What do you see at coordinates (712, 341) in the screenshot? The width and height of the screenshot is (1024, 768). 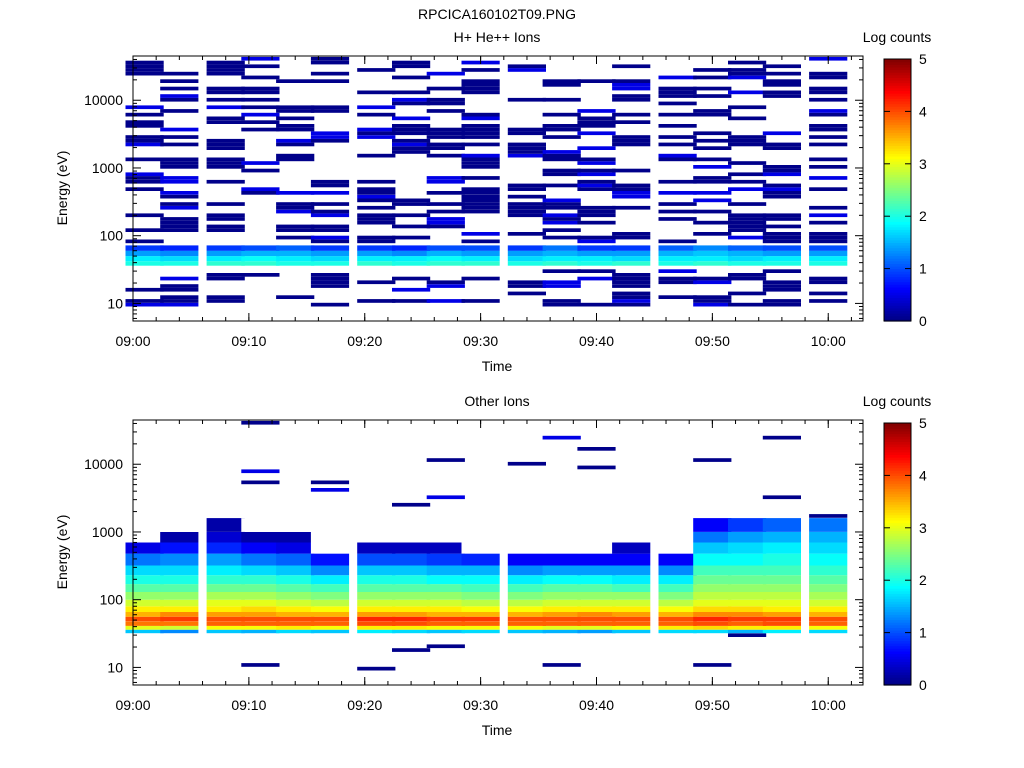 I see `x-tick-label: 09:50` at bounding box center [712, 341].